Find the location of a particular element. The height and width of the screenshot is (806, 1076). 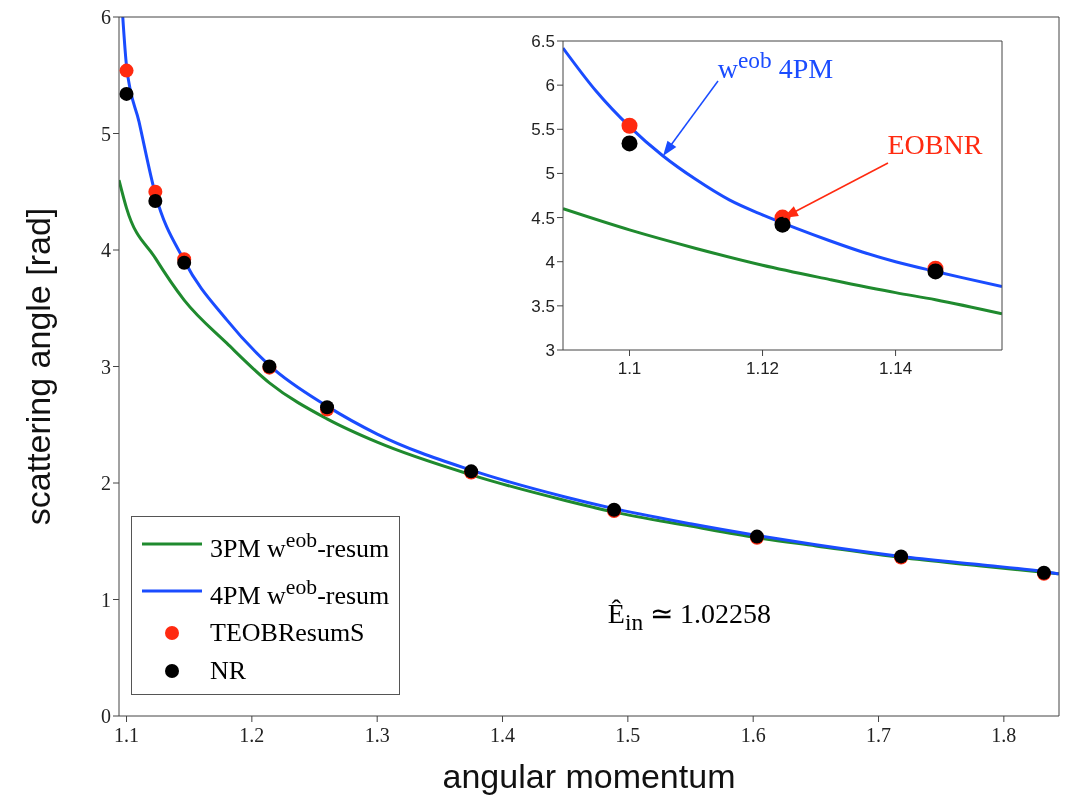

y-tick-label: 2 is located at coordinates (106, 483).